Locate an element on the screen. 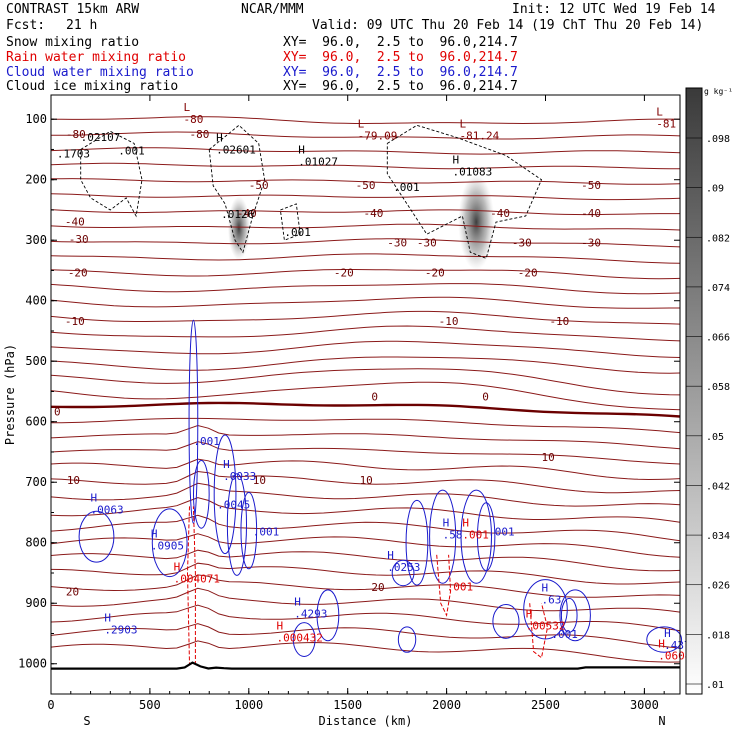 The image size is (740, 740). colorbar-tick-label: .026 is located at coordinates (718, 586).